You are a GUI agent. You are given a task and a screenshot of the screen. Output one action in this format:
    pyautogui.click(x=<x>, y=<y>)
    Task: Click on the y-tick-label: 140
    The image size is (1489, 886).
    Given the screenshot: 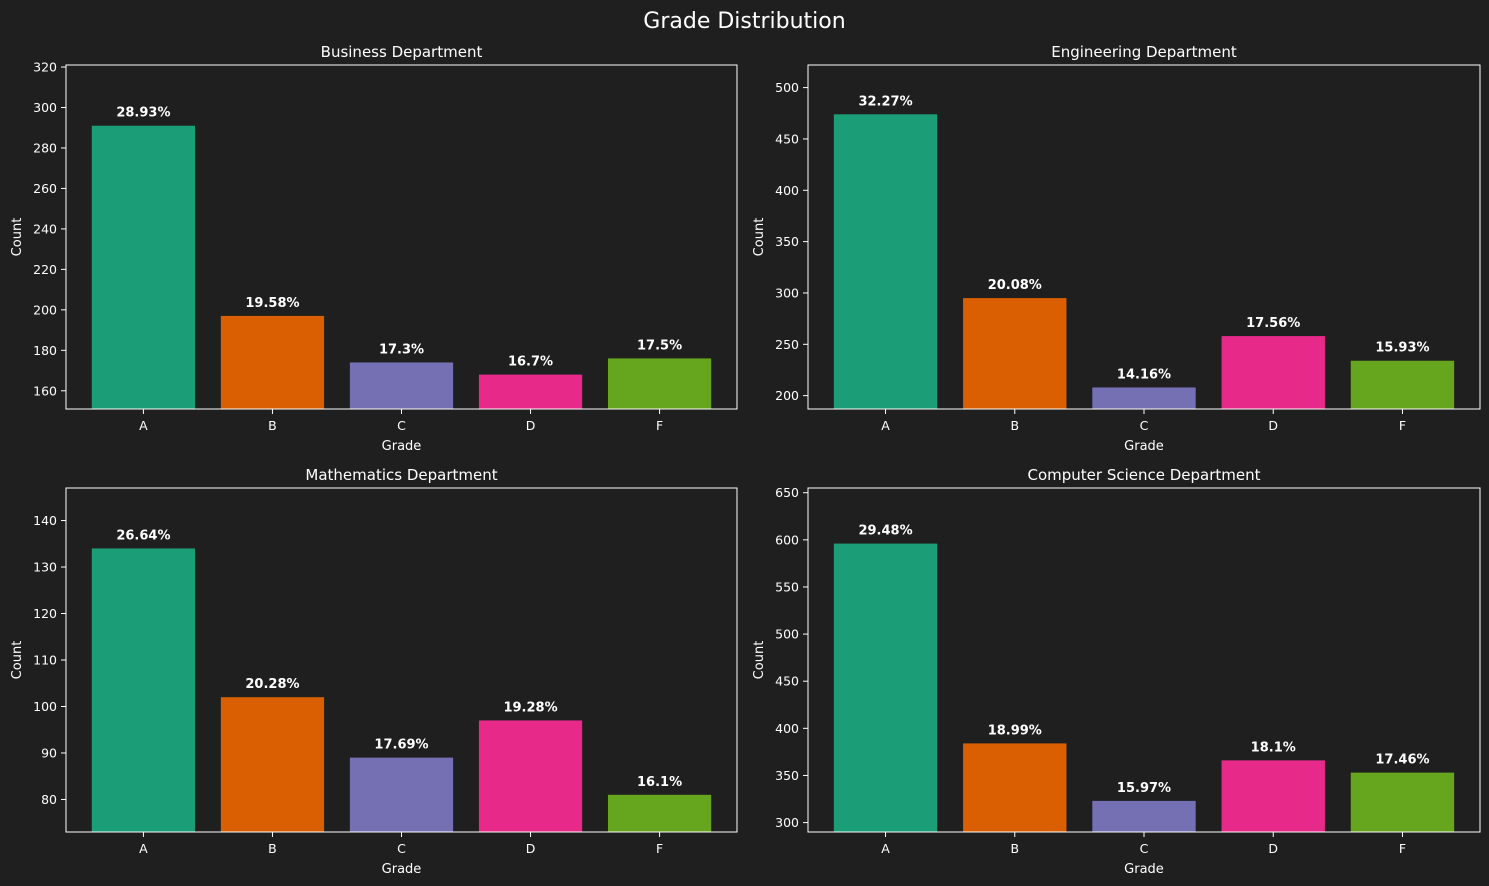 What is the action you would take?
    pyautogui.click(x=45, y=520)
    